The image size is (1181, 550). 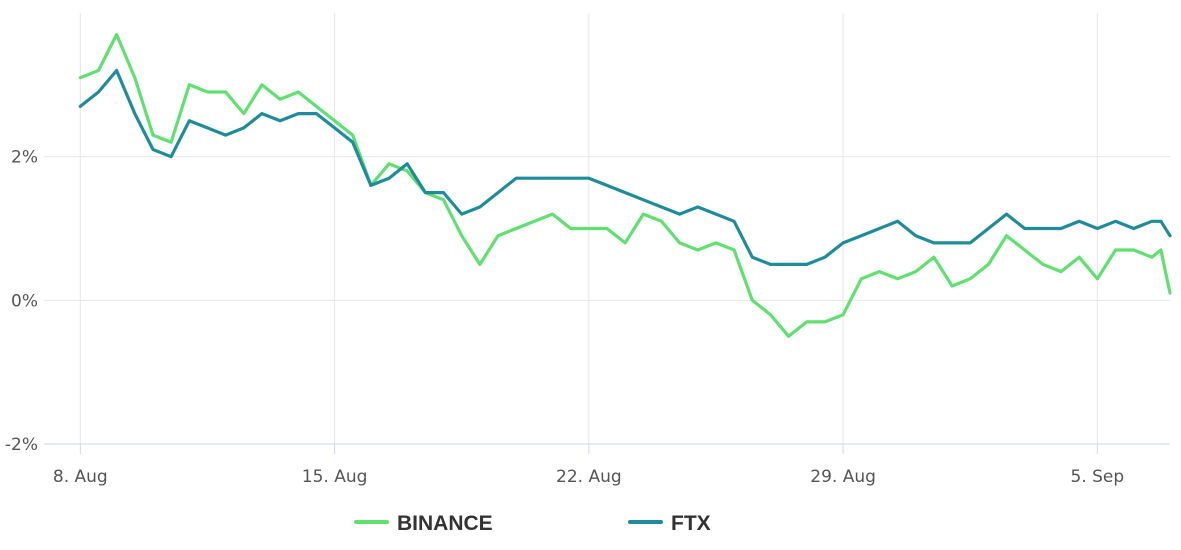 I want to click on y-tick-label: 2%, so click(x=24, y=158).